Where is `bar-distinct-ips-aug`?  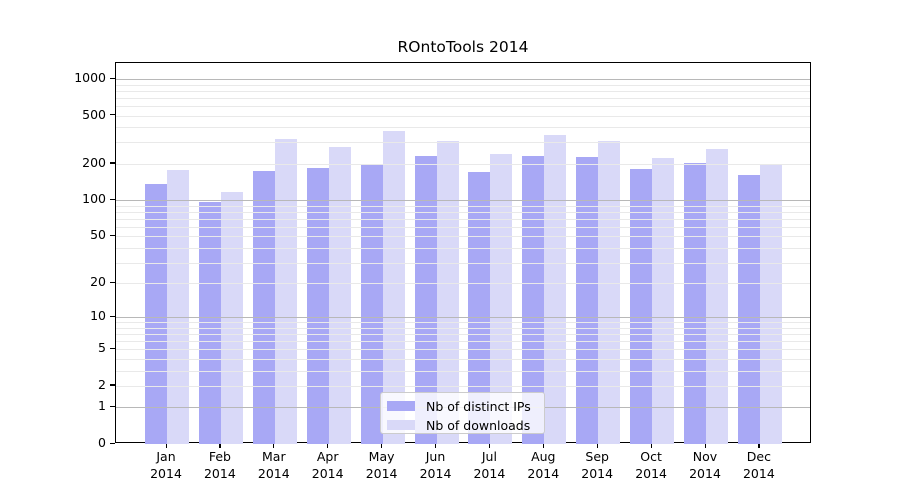 bar-distinct-ips-aug is located at coordinates (533, 299).